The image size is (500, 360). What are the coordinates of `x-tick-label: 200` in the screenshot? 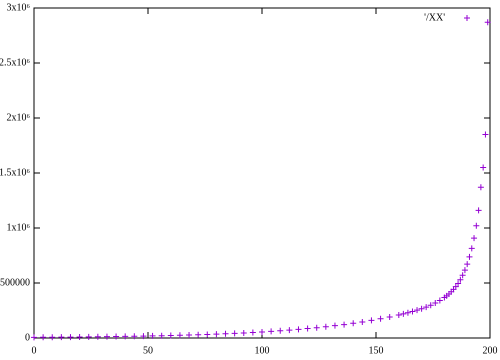 It's located at (490, 350).